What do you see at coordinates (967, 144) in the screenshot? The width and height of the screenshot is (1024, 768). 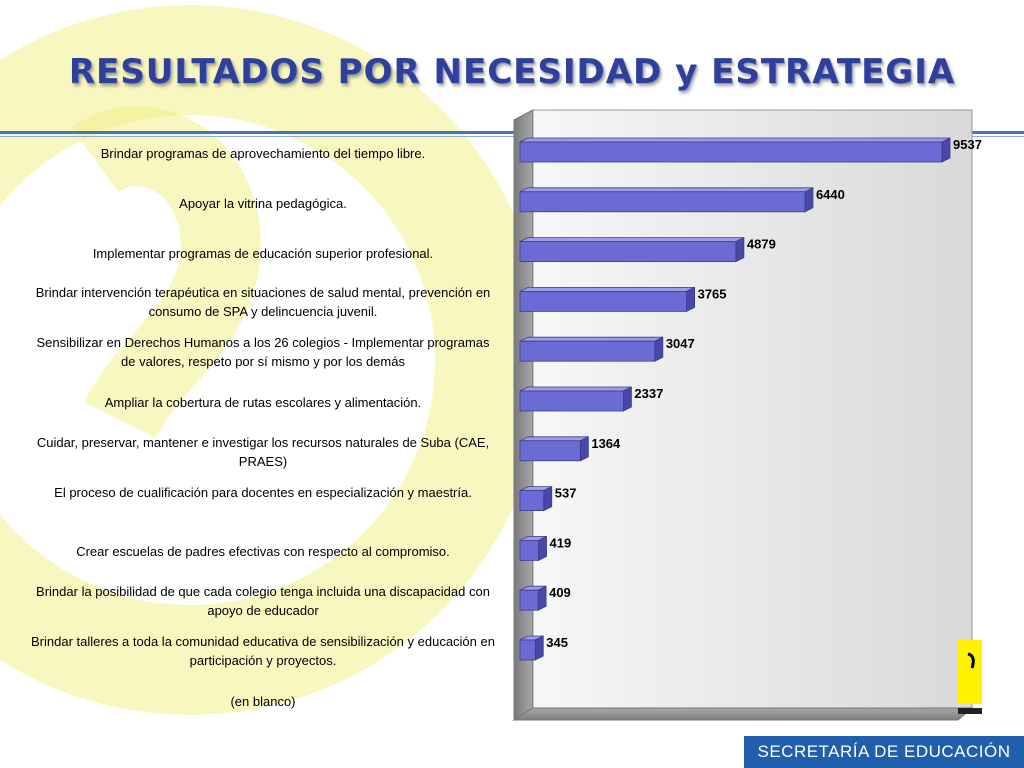 I see `bar-value-label: 9537` at bounding box center [967, 144].